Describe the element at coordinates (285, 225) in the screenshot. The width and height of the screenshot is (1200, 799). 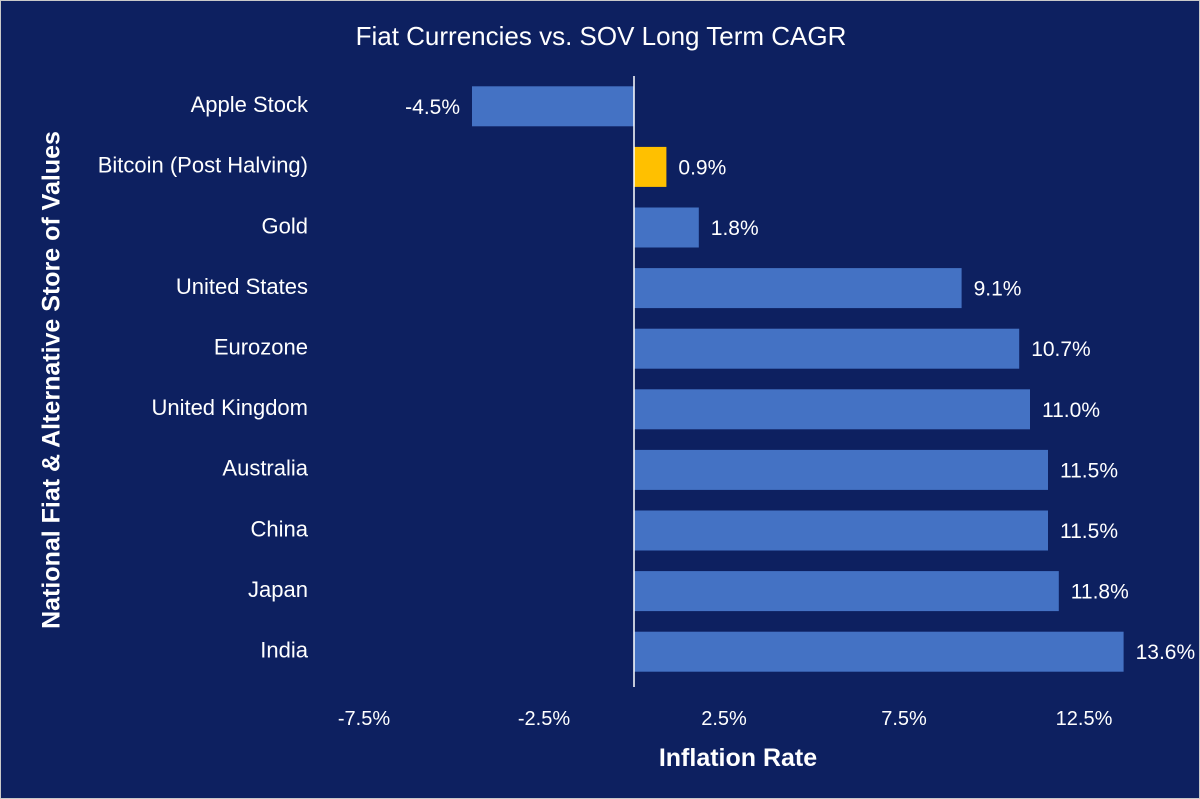
I see `category-label-gold: Gold` at that location.